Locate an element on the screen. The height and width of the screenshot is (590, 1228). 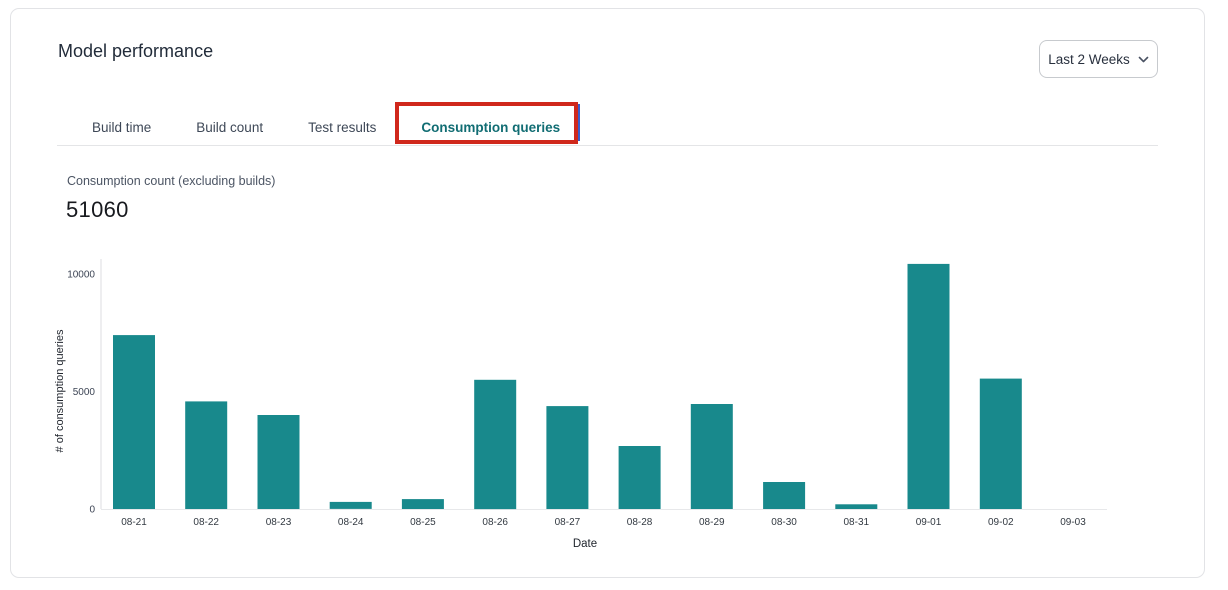
x-tick-label-08-30: 08-30 is located at coordinates (784, 522).